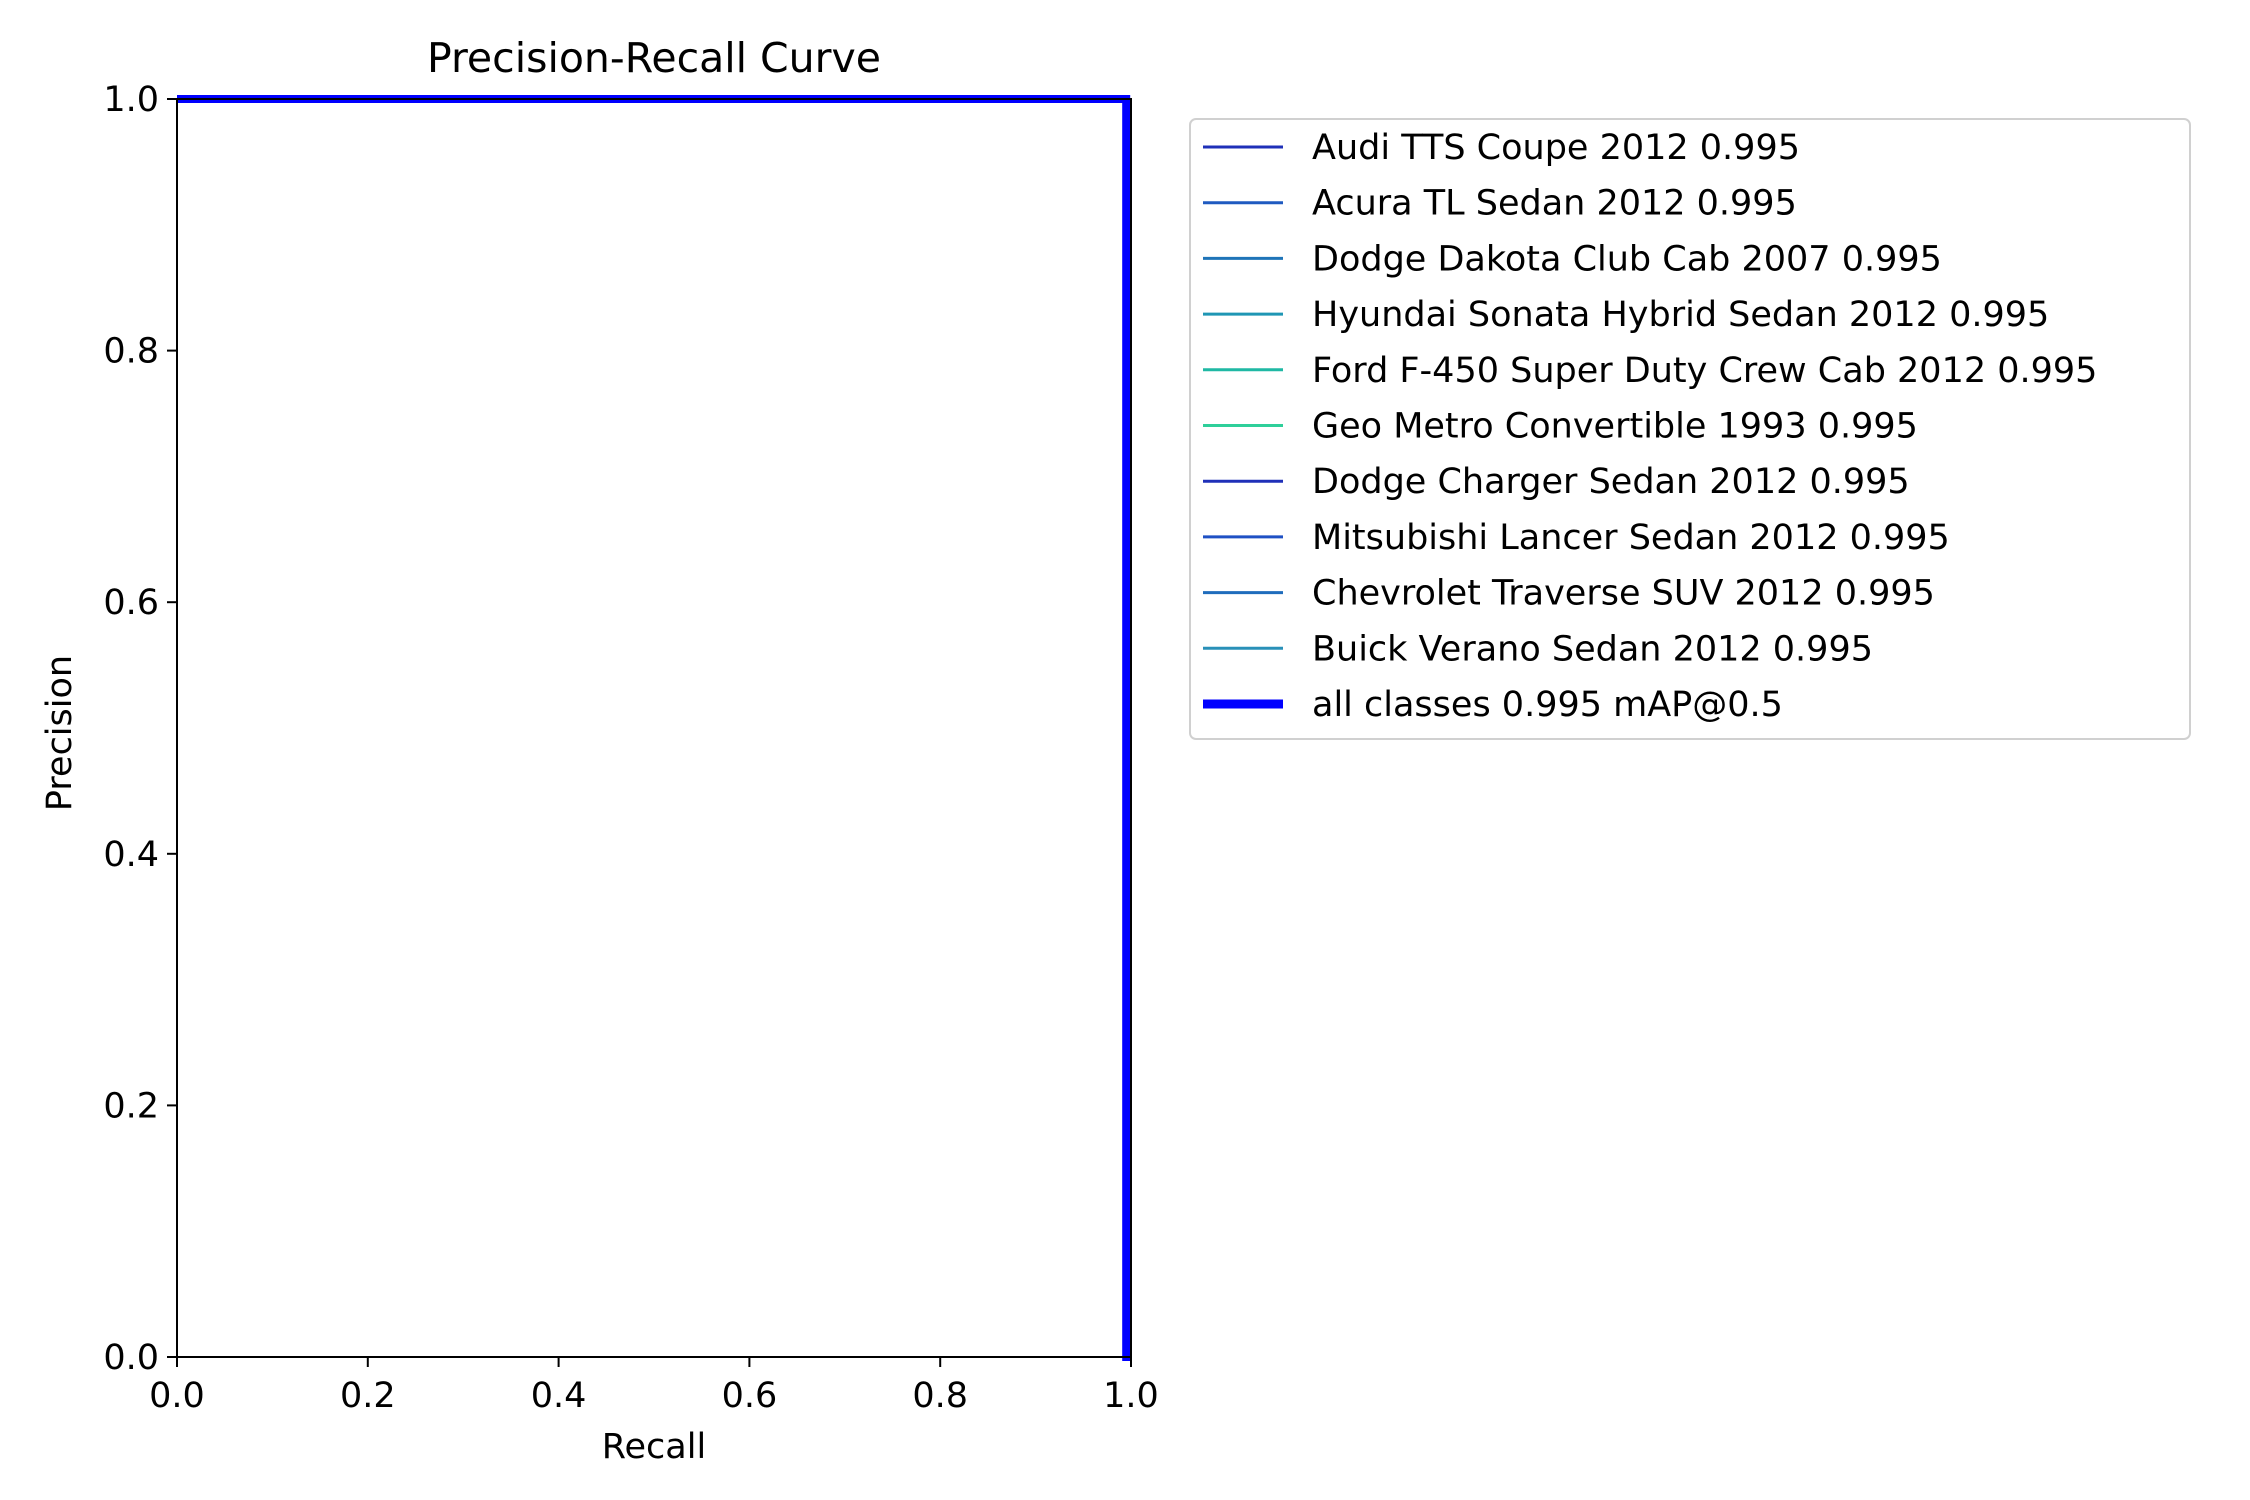  Describe the element at coordinates (1556, 148) in the screenshot. I see `legend-entry-label: Audi TTS Coupe 2012 0.995` at that location.